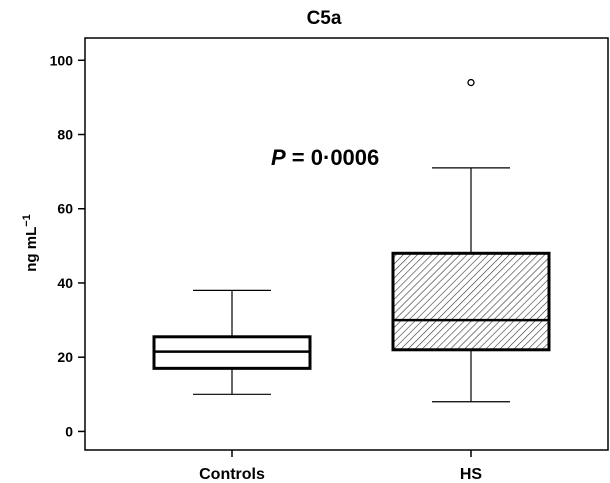 This screenshot has width=610, height=483. Describe the element at coordinates (471, 301) in the screenshot. I see `box-iqr` at that location.